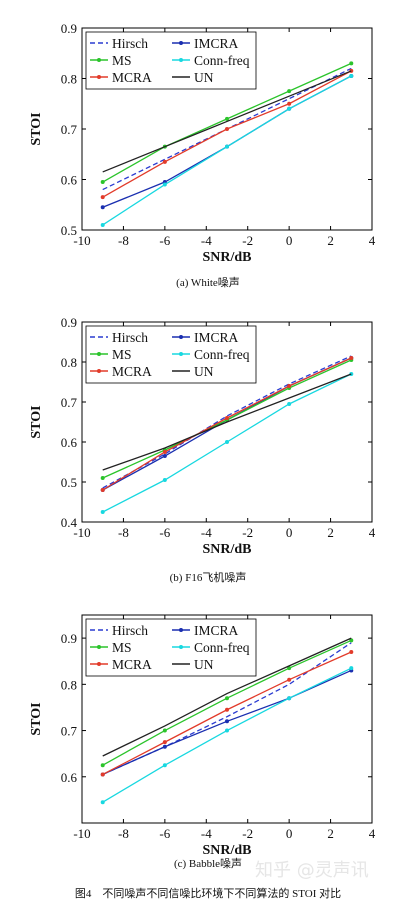  I want to click on subplot-caption-a: (a) White噪声, so click(208, 283).